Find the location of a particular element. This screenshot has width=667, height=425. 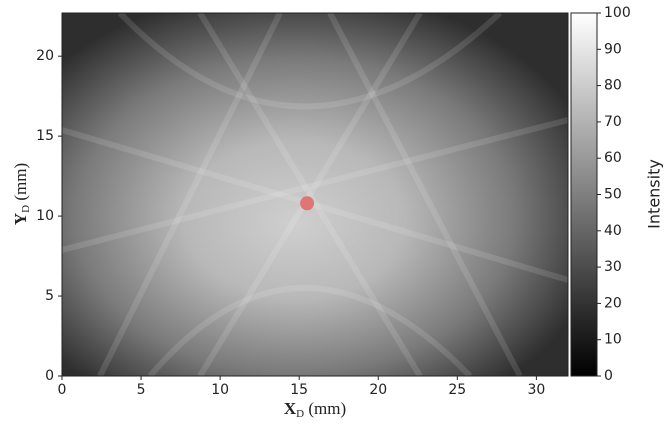

colorbar-tick-label: 50 is located at coordinates (613, 195).